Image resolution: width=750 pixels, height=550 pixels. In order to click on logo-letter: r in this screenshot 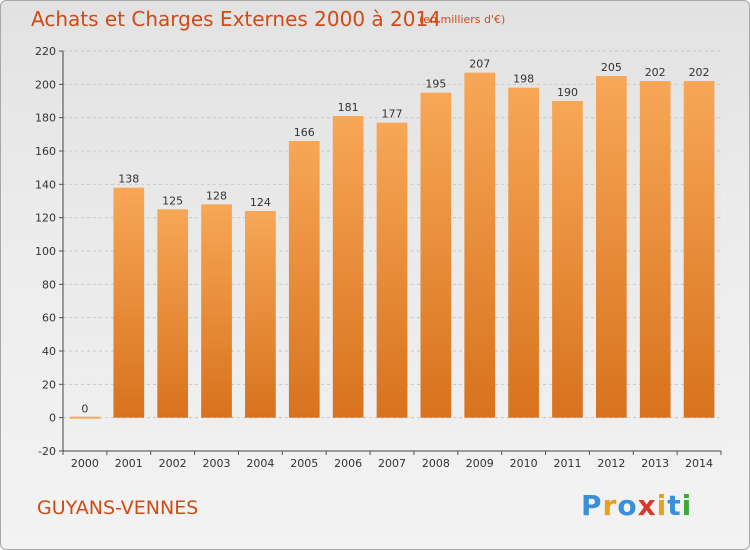, I will do `click(610, 505)`.